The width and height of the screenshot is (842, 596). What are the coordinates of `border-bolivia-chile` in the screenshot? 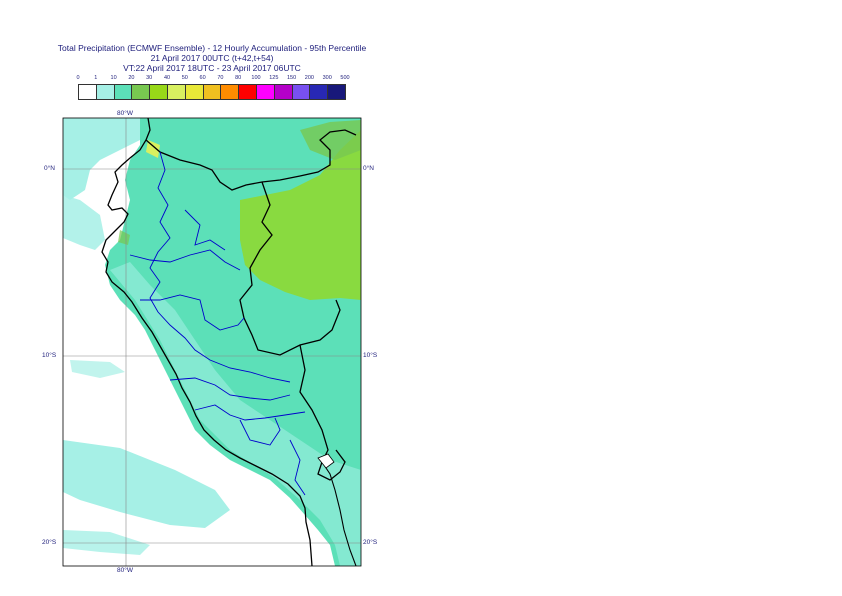 It's located at (339, 513).